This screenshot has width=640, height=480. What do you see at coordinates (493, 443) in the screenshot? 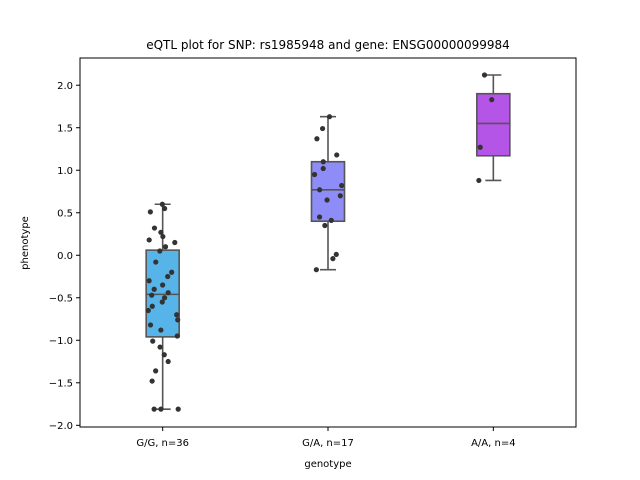
I see `x-tick-label: A/A, n=4` at bounding box center [493, 443].